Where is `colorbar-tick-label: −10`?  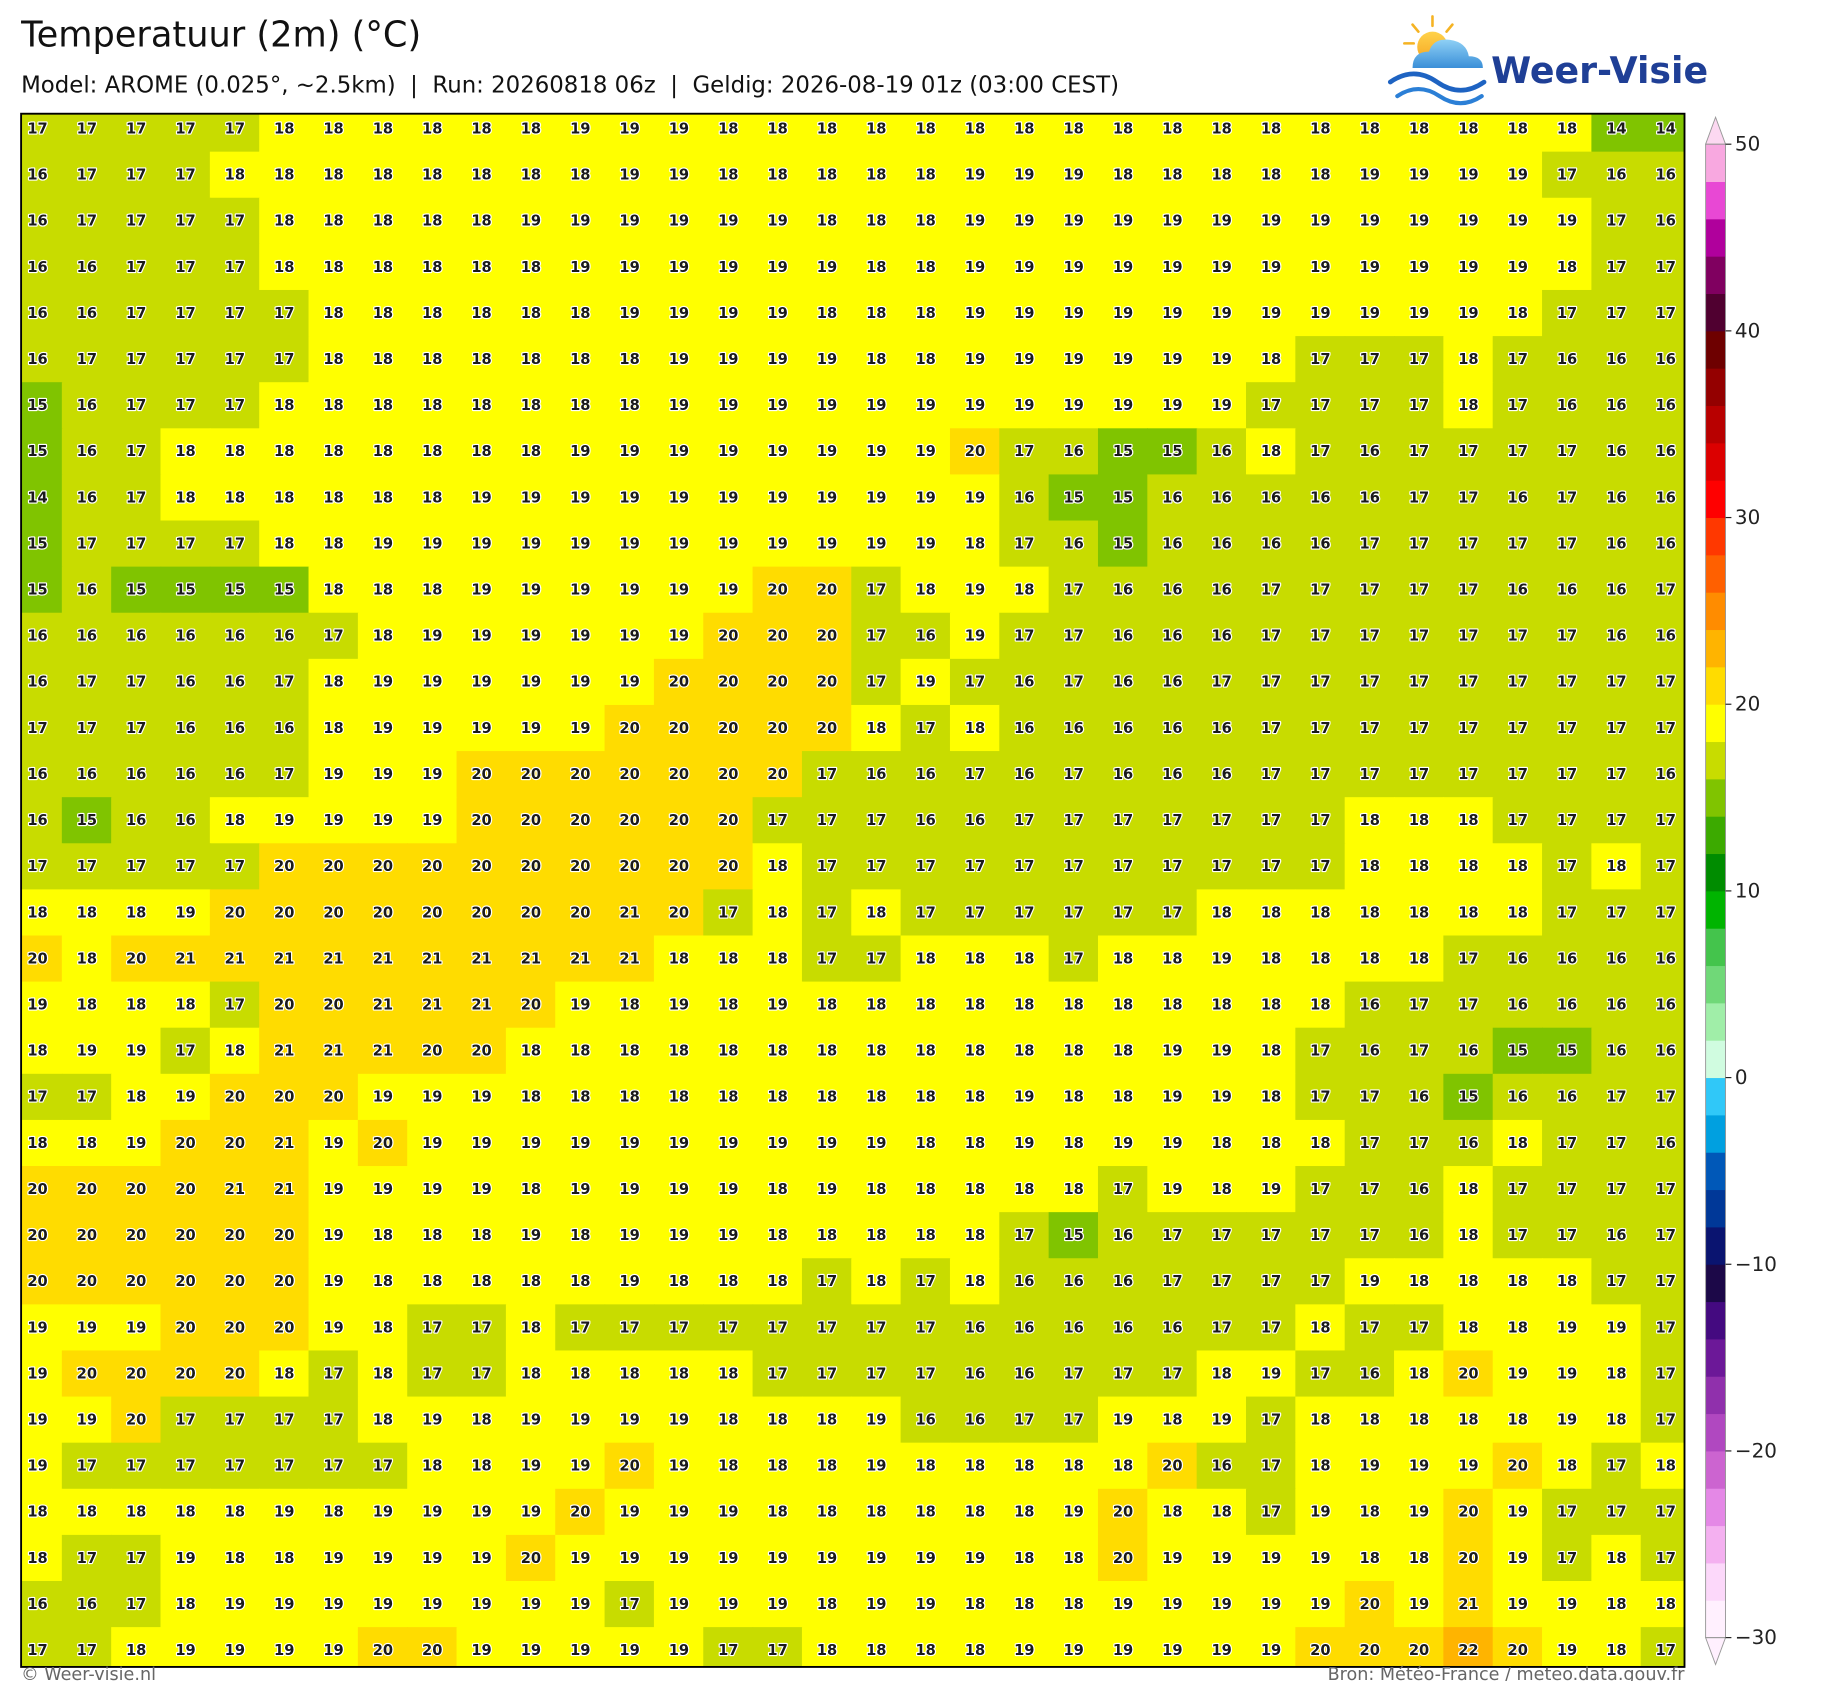
colorbar-tick-label: −10 is located at coordinates (1756, 1264).